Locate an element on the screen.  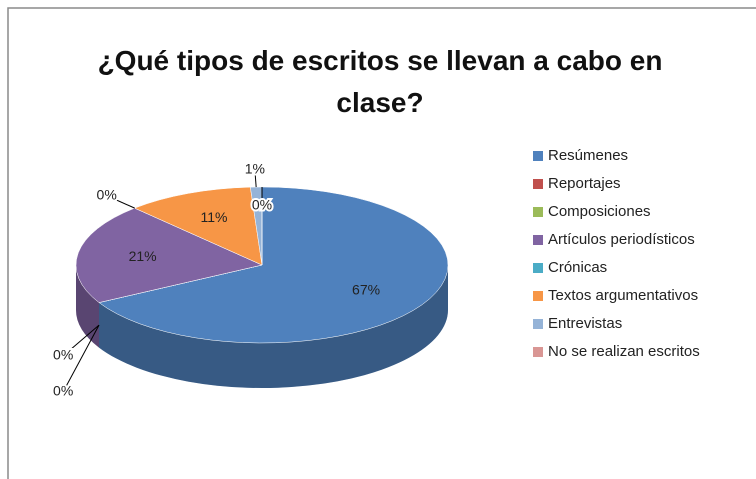
legend-label: No se realizan escritos is located at coordinates (624, 351).